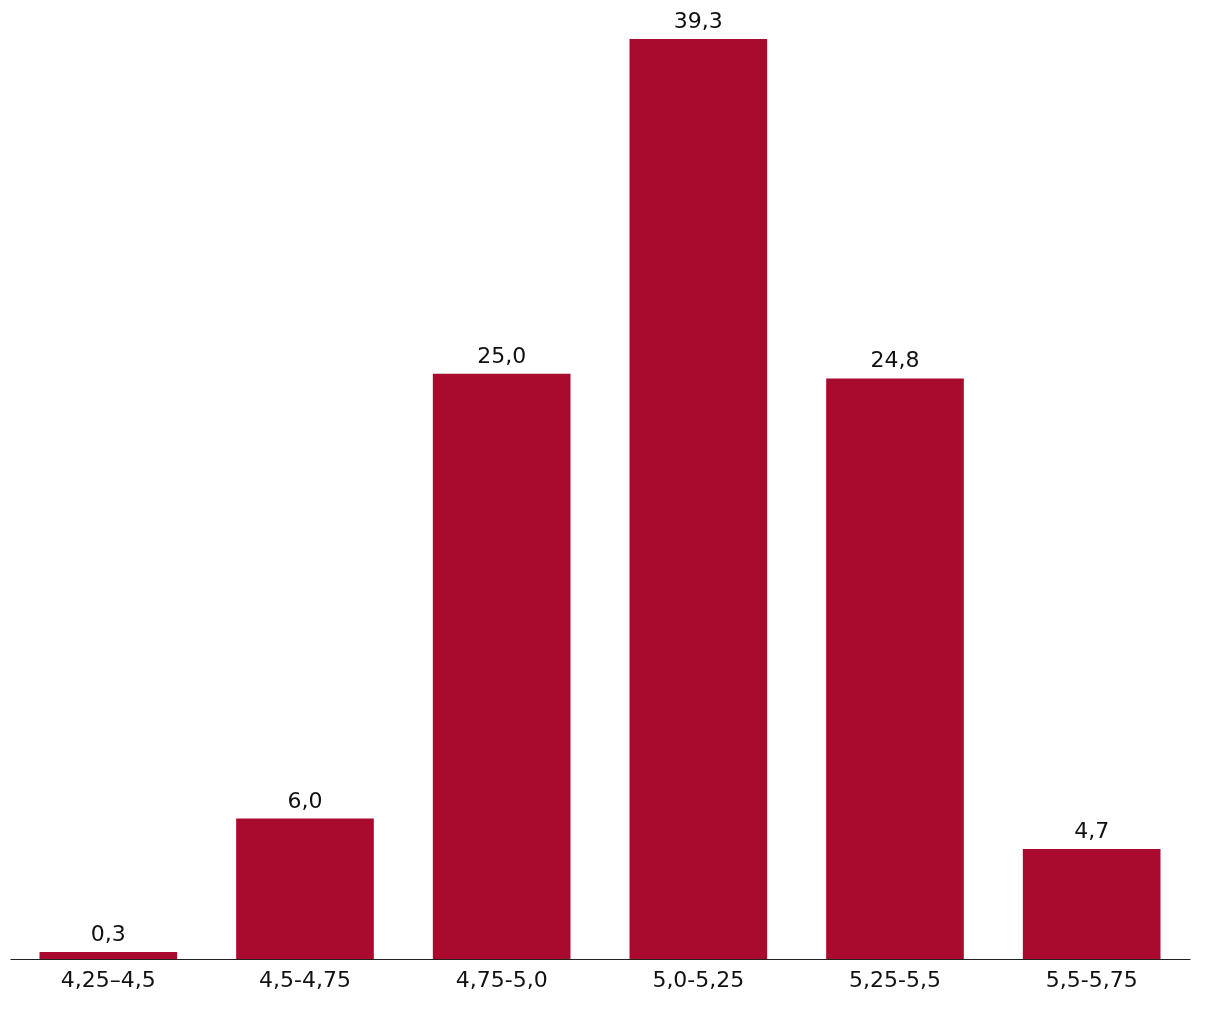 This screenshot has width=1220, height=1020. What do you see at coordinates (501, 979) in the screenshot?
I see `x-tick-label: 4,75-5,0` at bounding box center [501, 979].